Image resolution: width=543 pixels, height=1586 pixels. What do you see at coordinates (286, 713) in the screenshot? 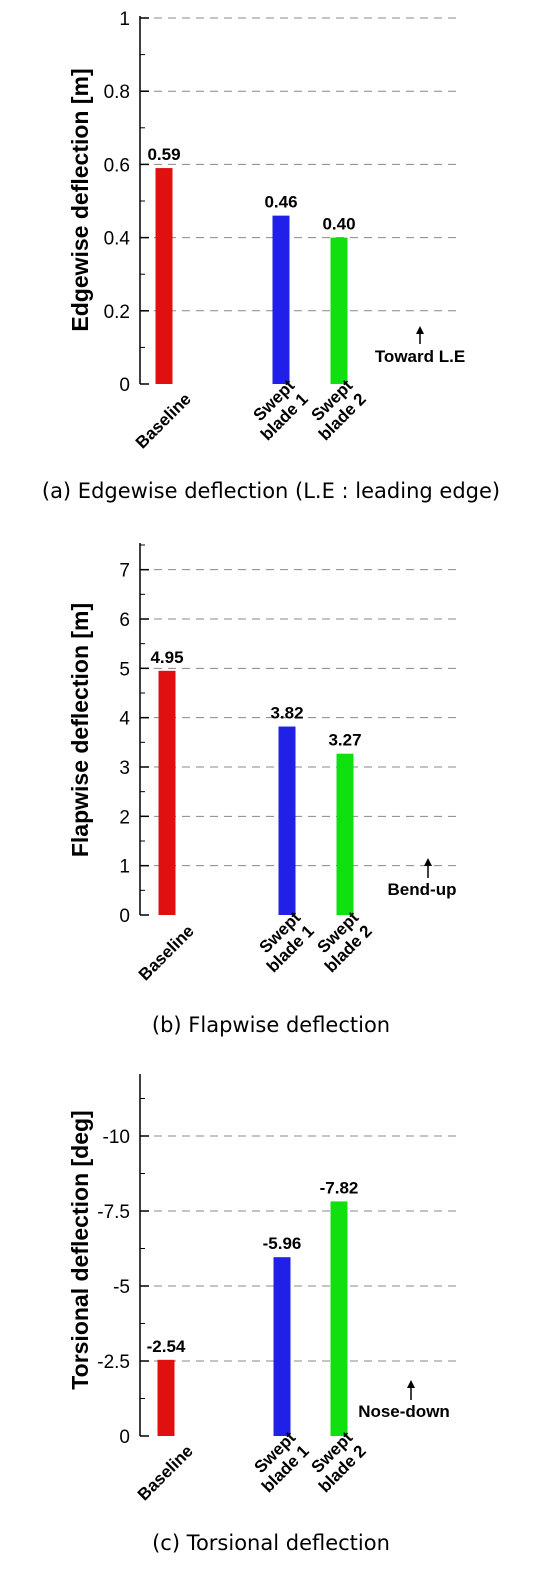
I see `bar-value-label: 3.82` at bounding box center [286, 713].